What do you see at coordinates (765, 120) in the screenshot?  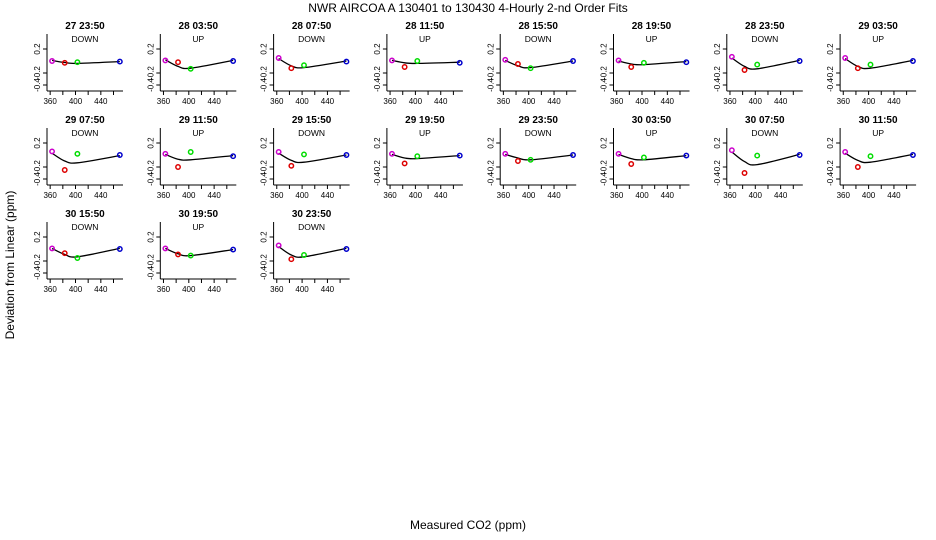 I see `panel-title: 30 07:50` at bounding box center [765, 120].